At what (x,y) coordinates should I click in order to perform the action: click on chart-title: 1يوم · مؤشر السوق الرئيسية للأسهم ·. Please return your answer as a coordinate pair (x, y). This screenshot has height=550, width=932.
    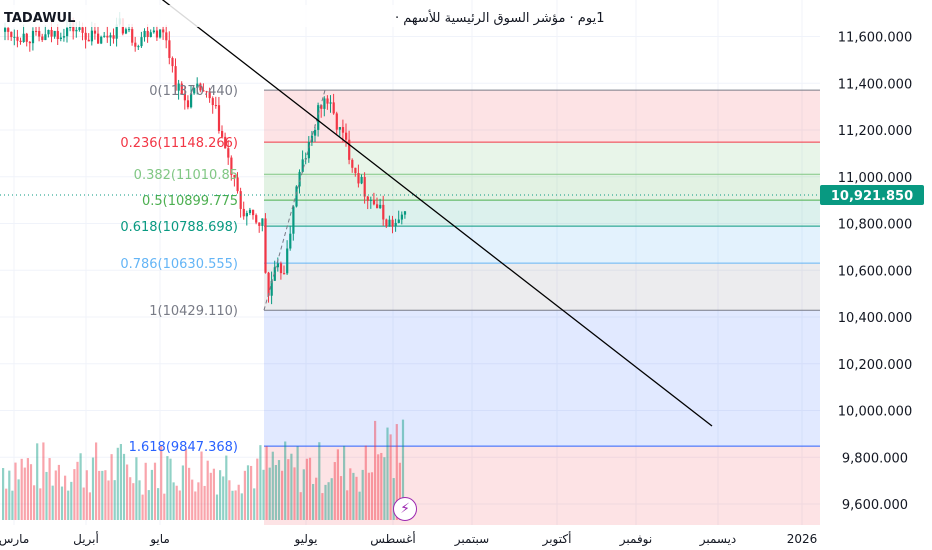
    Looking at the image, I should click on (499, 17).